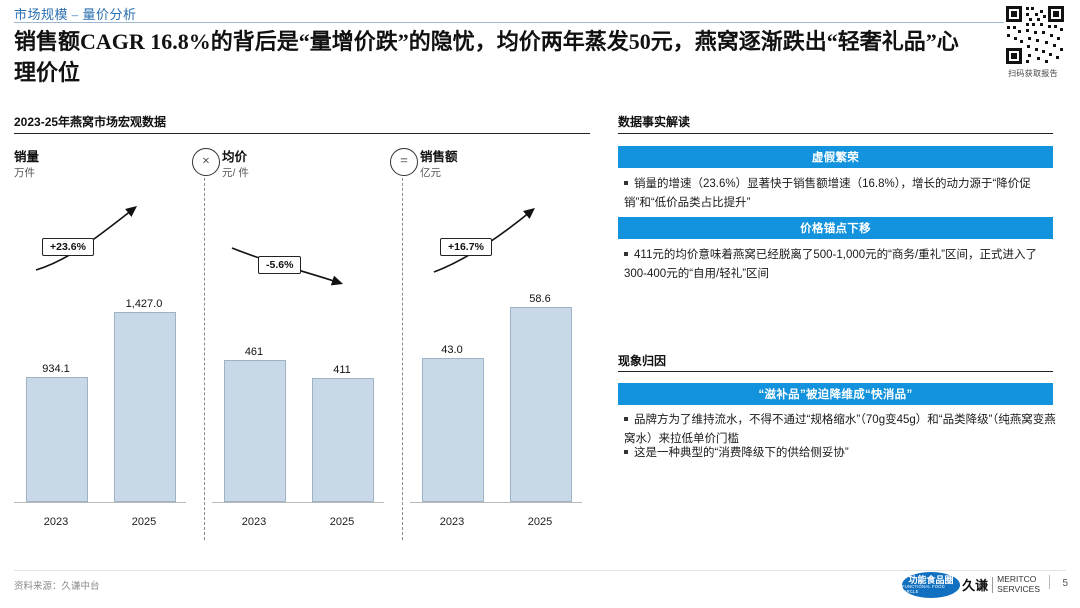 Image resolution: width=1080 pixels, height=608 pixels. What do you see at coordinates (1035, 35) in the screenshot?
I see `qr-code-icon` at bounding box center [1035, 35].